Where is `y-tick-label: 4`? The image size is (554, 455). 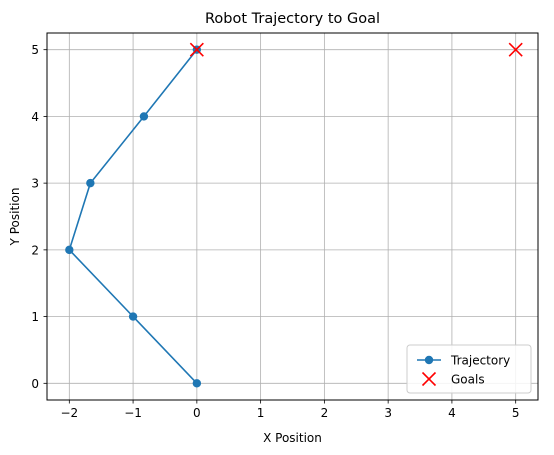 y-tick-label: 4 is located at coordinates (35, 117).